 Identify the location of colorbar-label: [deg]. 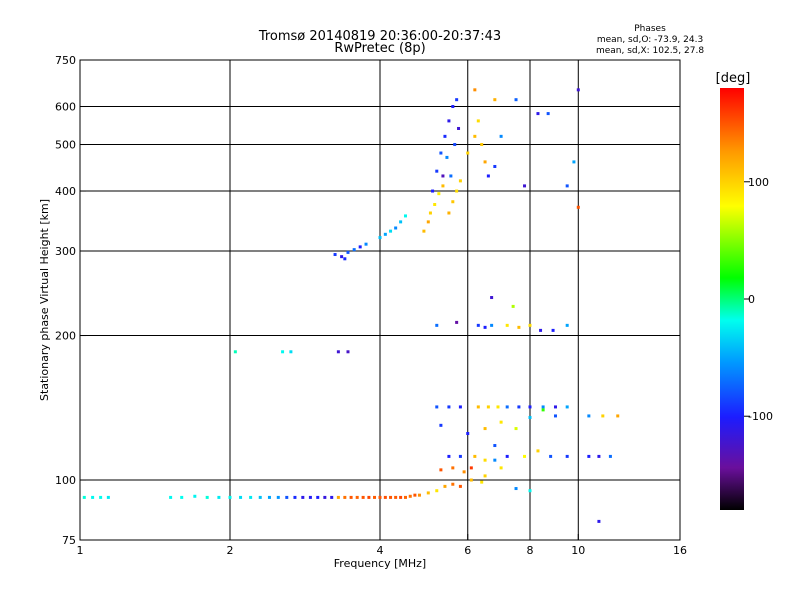
(733, 78).